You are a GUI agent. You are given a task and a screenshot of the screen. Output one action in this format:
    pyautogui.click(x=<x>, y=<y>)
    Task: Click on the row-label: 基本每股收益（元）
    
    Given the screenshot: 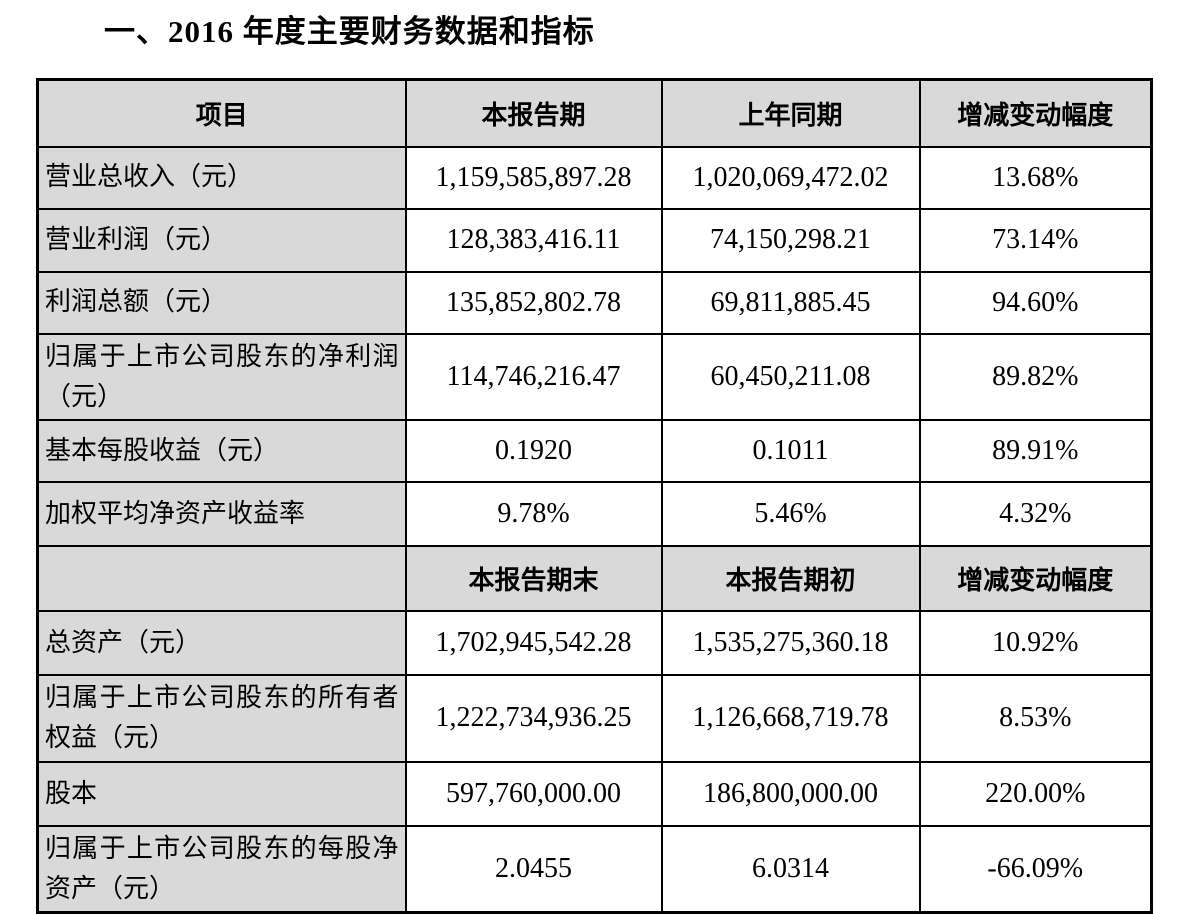 What is the action you would take?
    pyautogui.click(x=221, y=451)
    